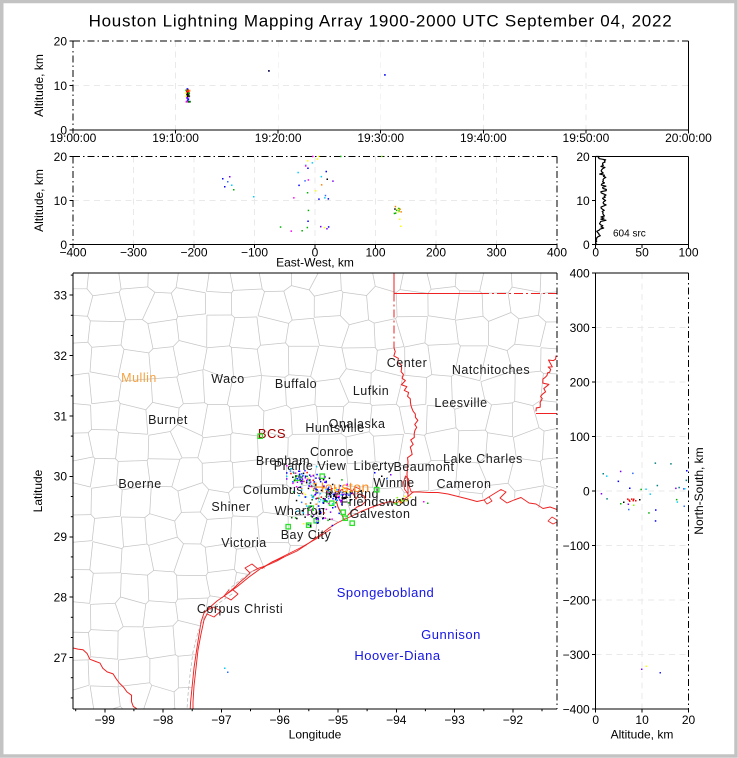 This screenshot has height=758, width=738. I want to click on svg-text: Hoover-Diana, so click(397, 655).